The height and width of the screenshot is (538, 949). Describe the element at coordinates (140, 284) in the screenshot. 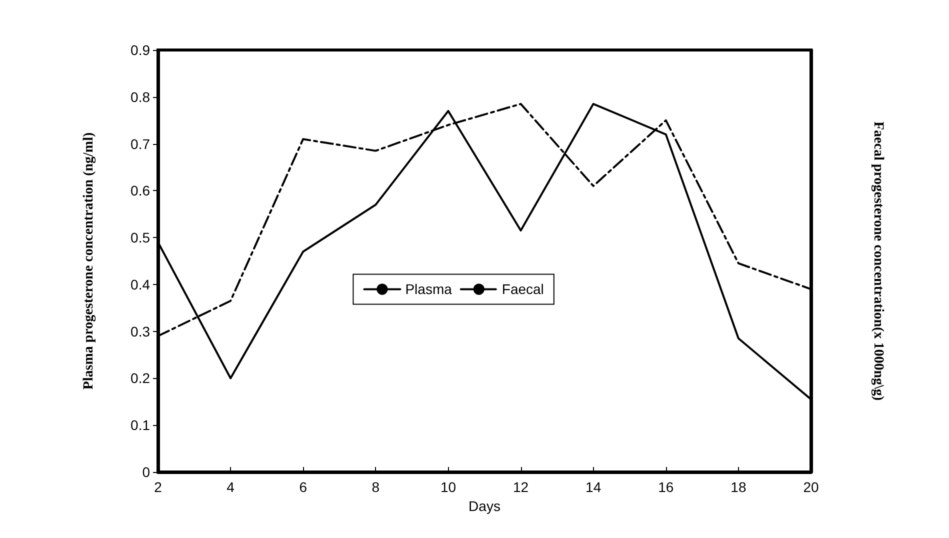

I see `y-tick-label: 0.4` at that location.